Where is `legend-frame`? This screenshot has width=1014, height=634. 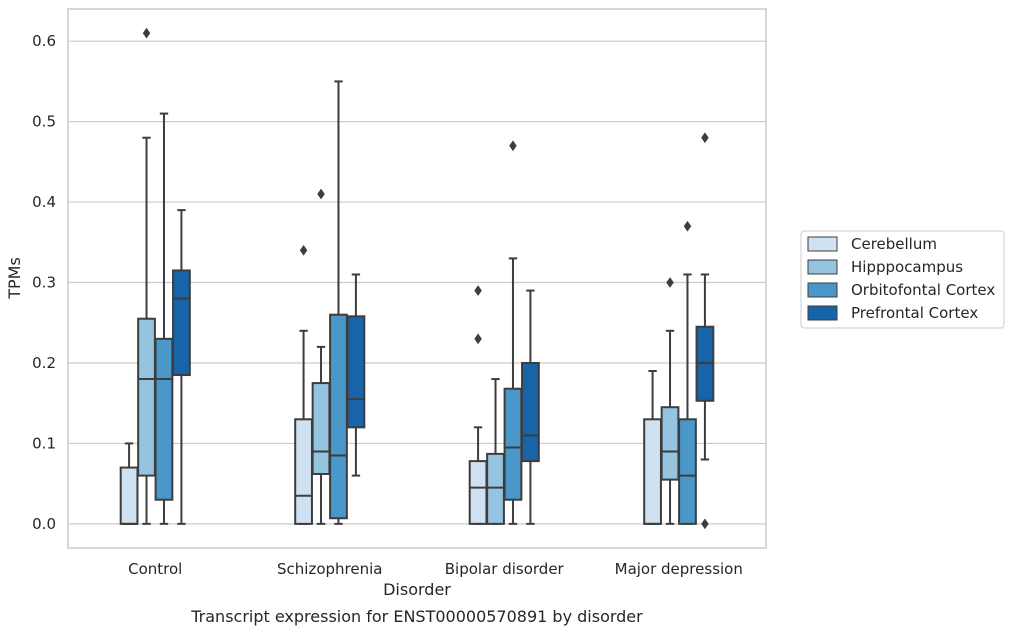
legend-frame is located at coordinates (902, 279).